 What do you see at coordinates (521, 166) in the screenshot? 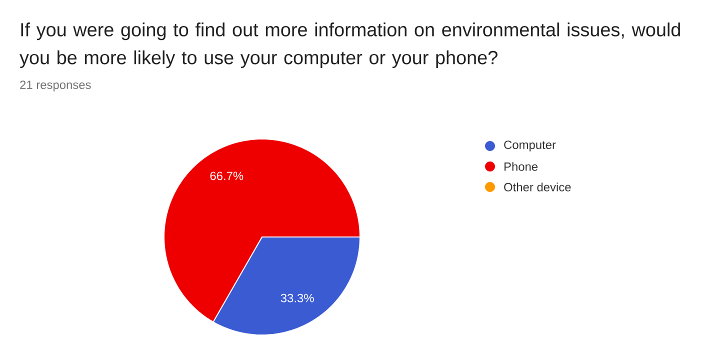
I see `legend-label: Phone` at bounding box center [521, 166].